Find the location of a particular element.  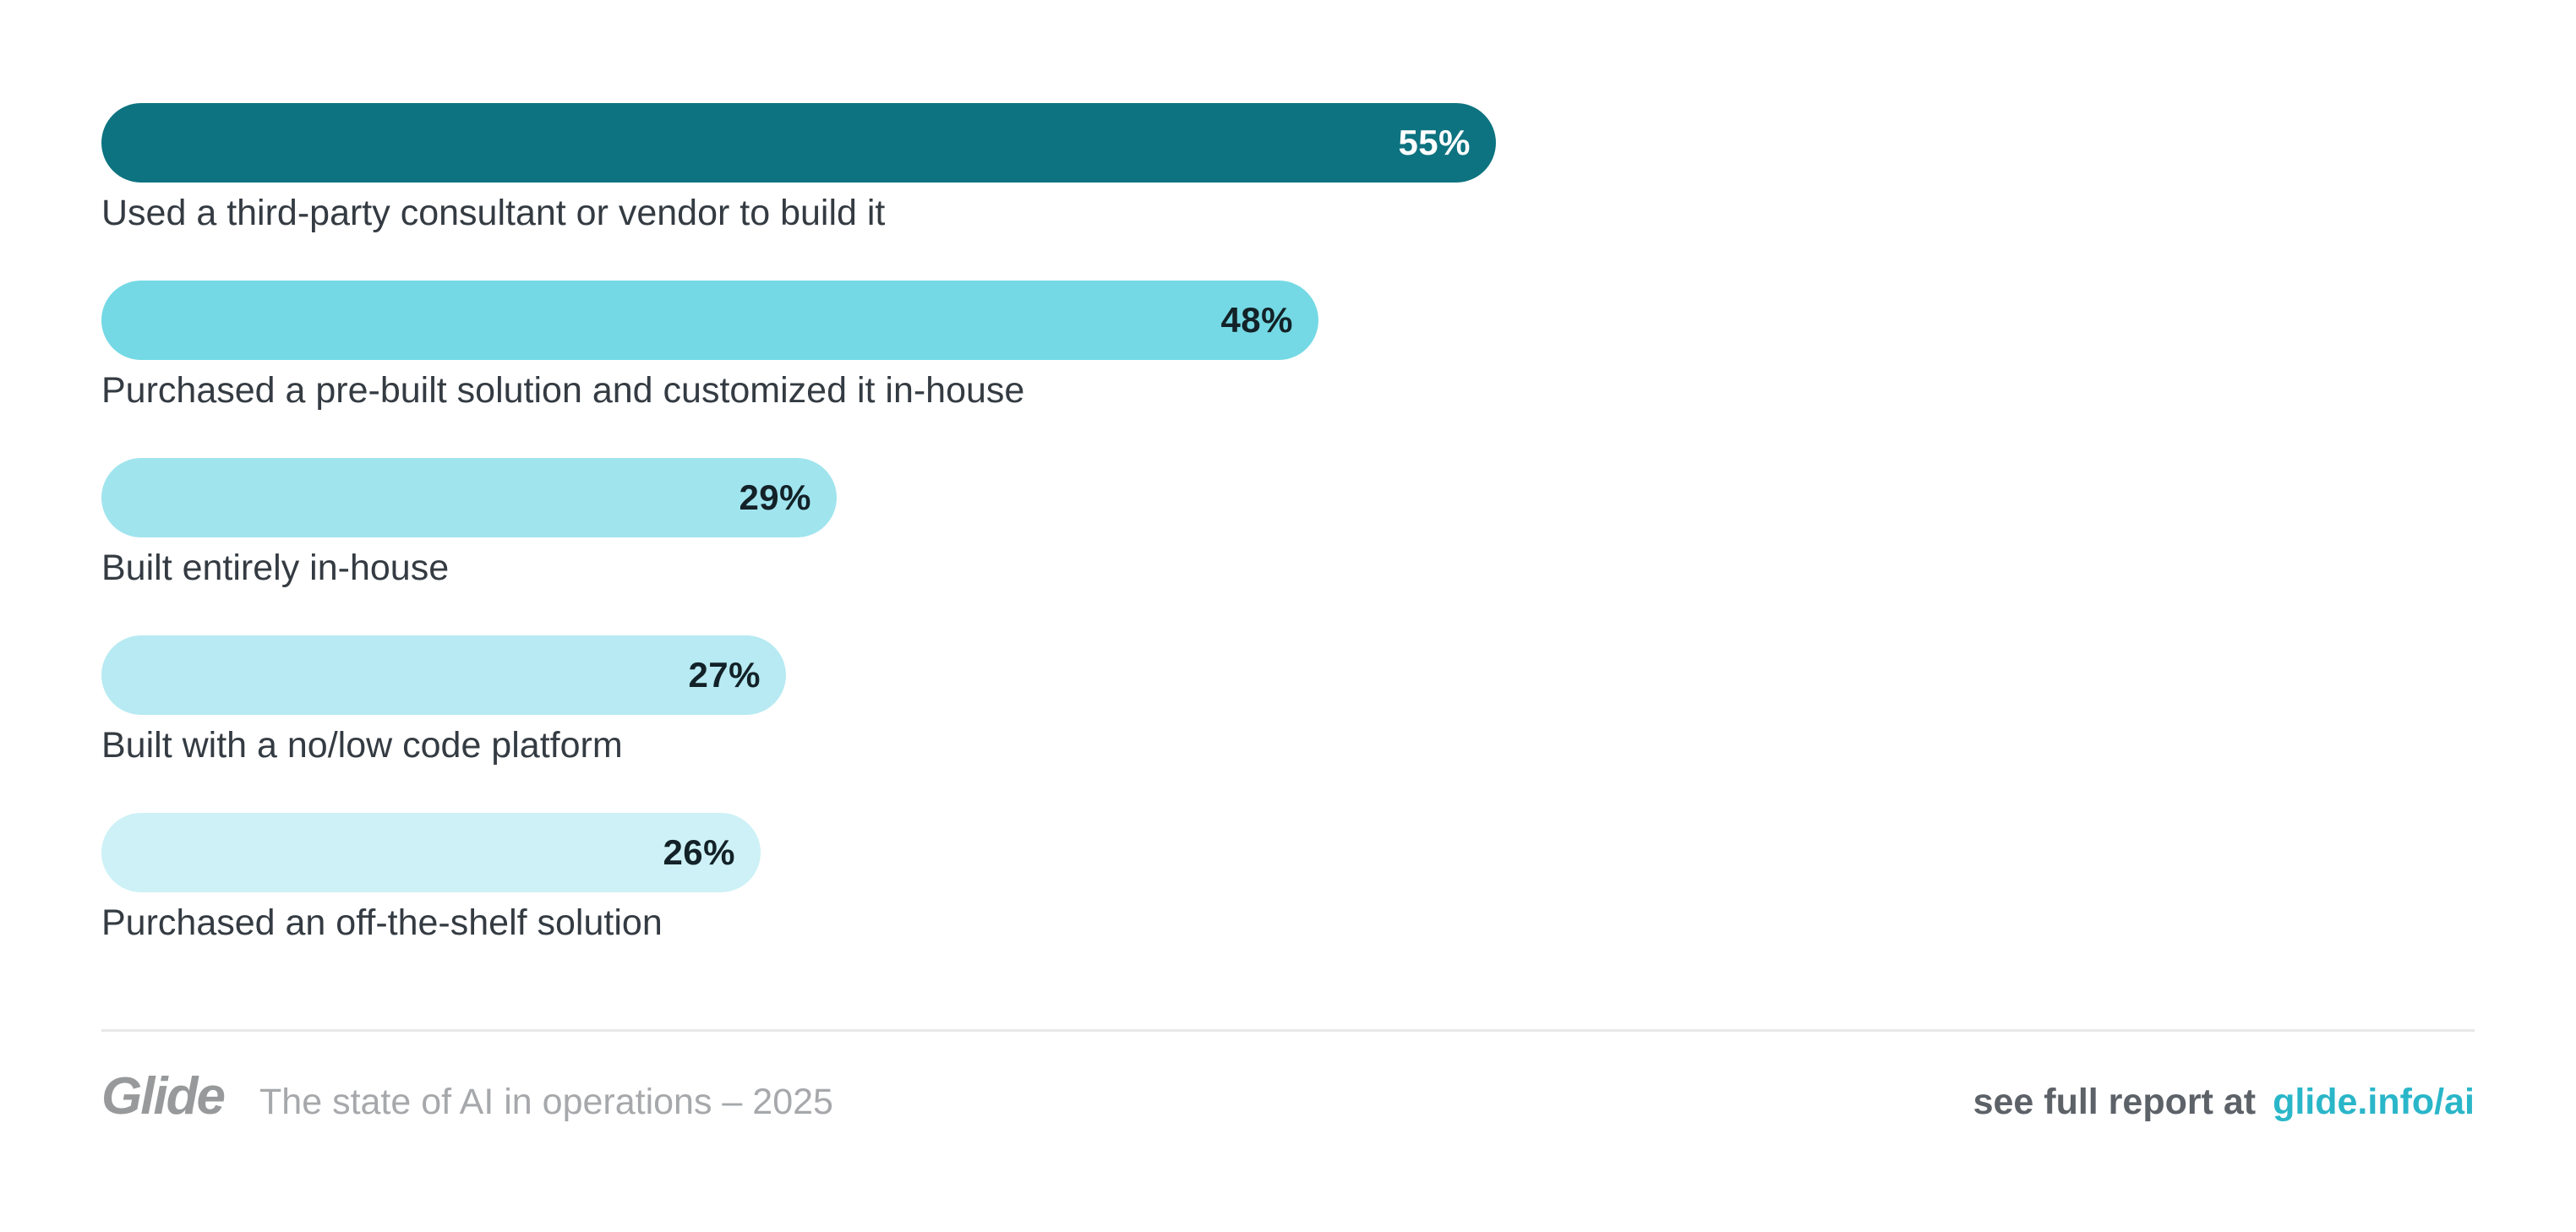

bar-row: 29% Built entirely in-house is located at coordinates (1288, 524).